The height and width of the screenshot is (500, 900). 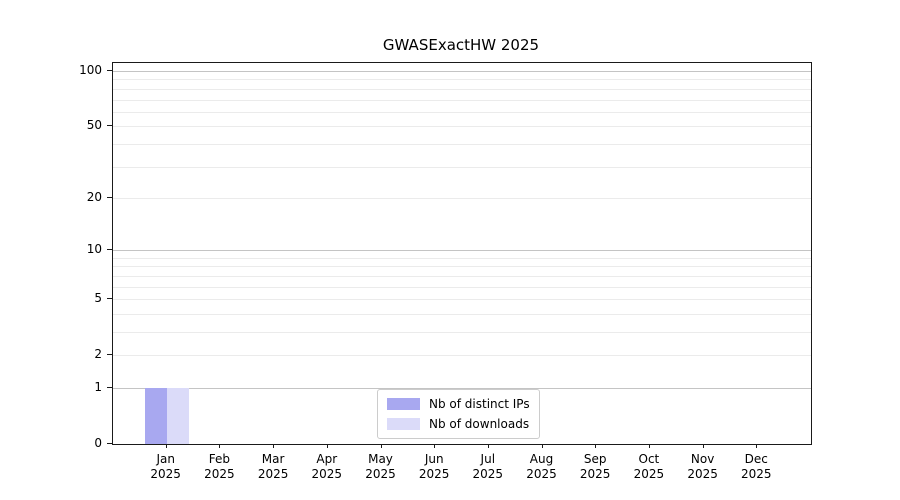 I want to click on y-tick-label: 0, so click(x=98, y=443).